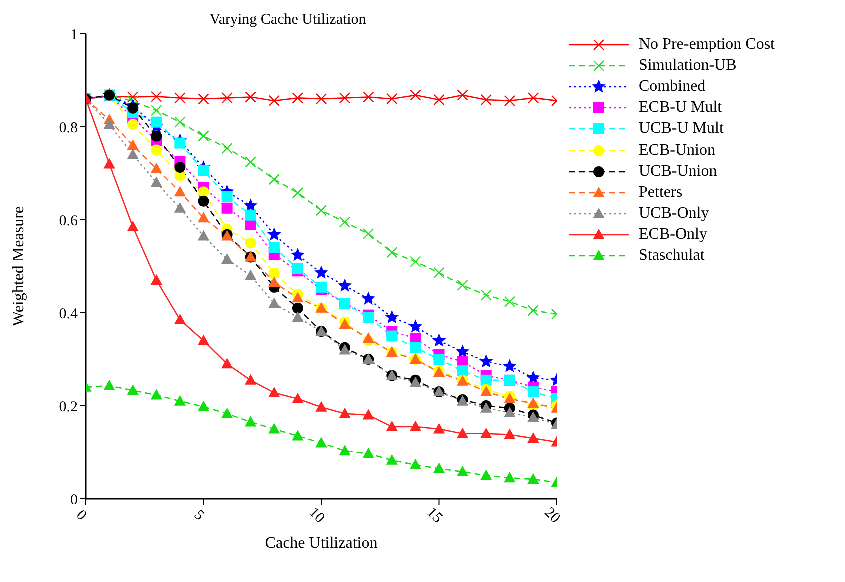  Describe the element at coordinates (688, 65) in the screenshot. I see `legend-label: Simulation-UB` at that location.